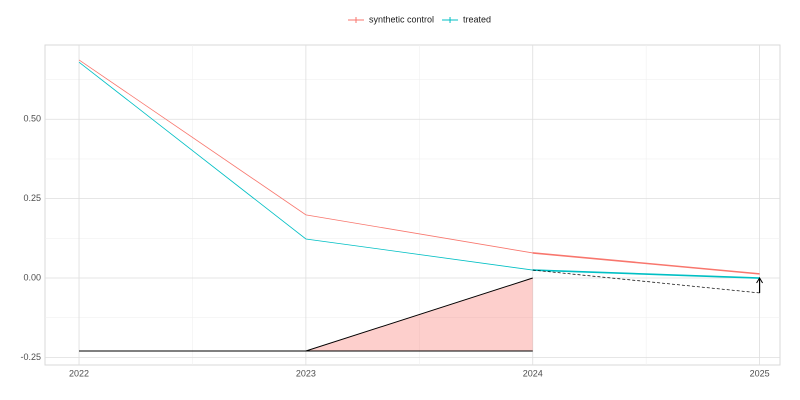  I want to click on legend: synthetic control treated, so click(419, 19).